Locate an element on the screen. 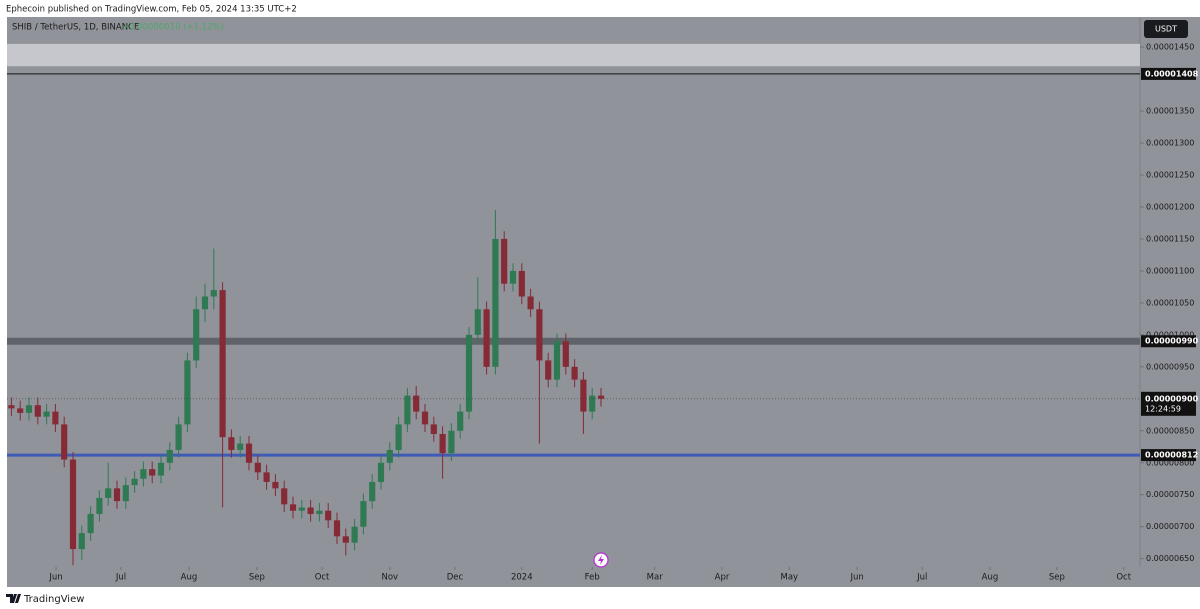 Image resolution: width=1200 pixels, height=609 pixels. last-price-box is located at coordinates (1168, 403).